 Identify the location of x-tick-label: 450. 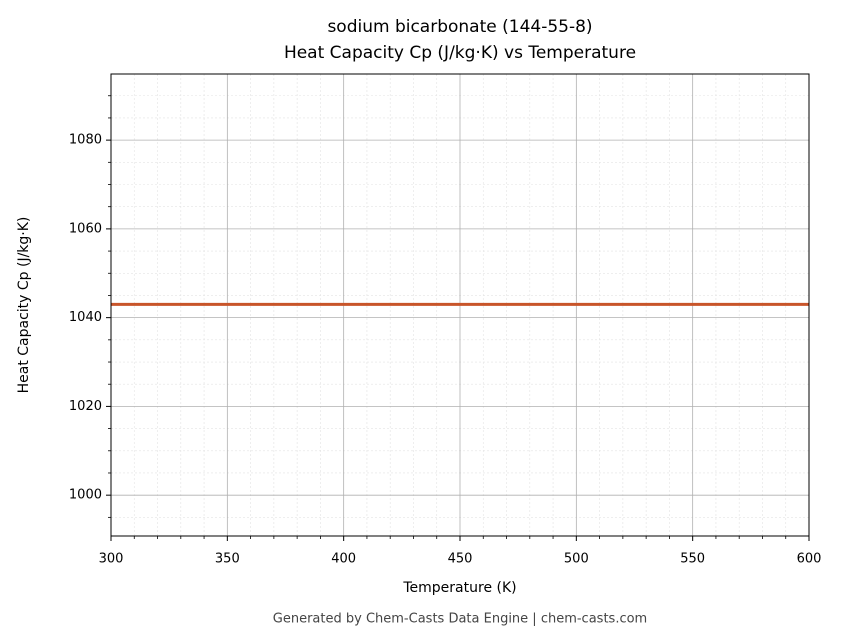
(460, 559).